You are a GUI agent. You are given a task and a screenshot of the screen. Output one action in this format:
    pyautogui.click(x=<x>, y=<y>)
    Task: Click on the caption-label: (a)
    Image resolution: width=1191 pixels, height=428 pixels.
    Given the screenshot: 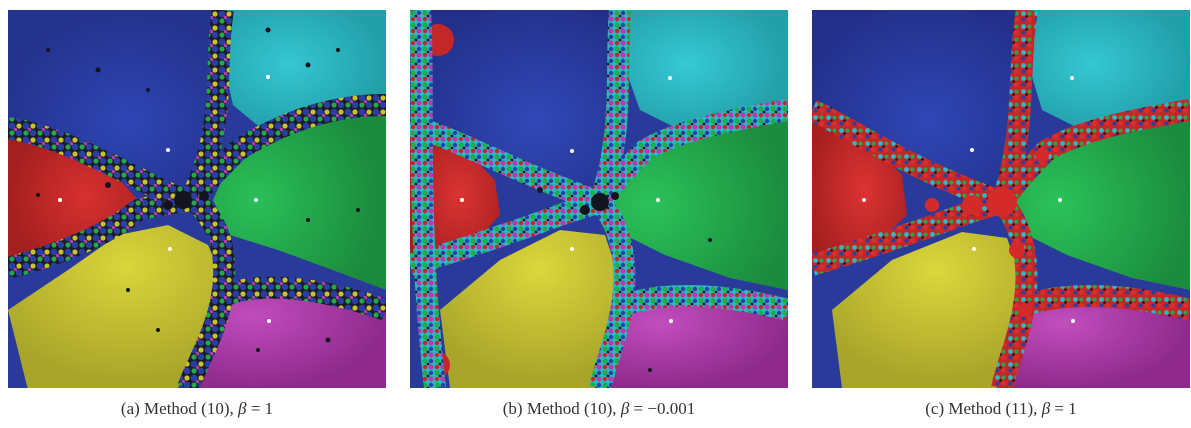 What is the action you would take?
    pyautogui.click(x=130, y=408)
    